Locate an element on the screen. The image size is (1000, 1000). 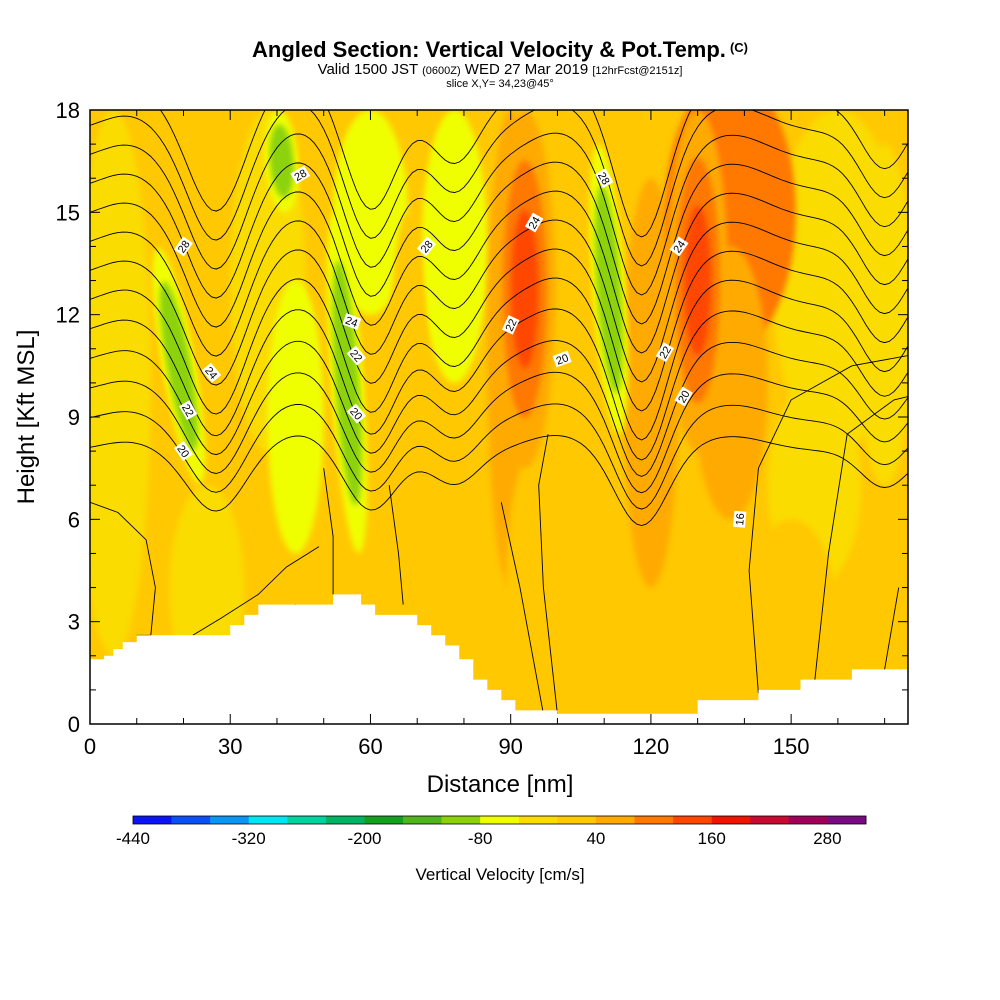
colorbar-tick-label: 40 is located at coordinates (595, 838).